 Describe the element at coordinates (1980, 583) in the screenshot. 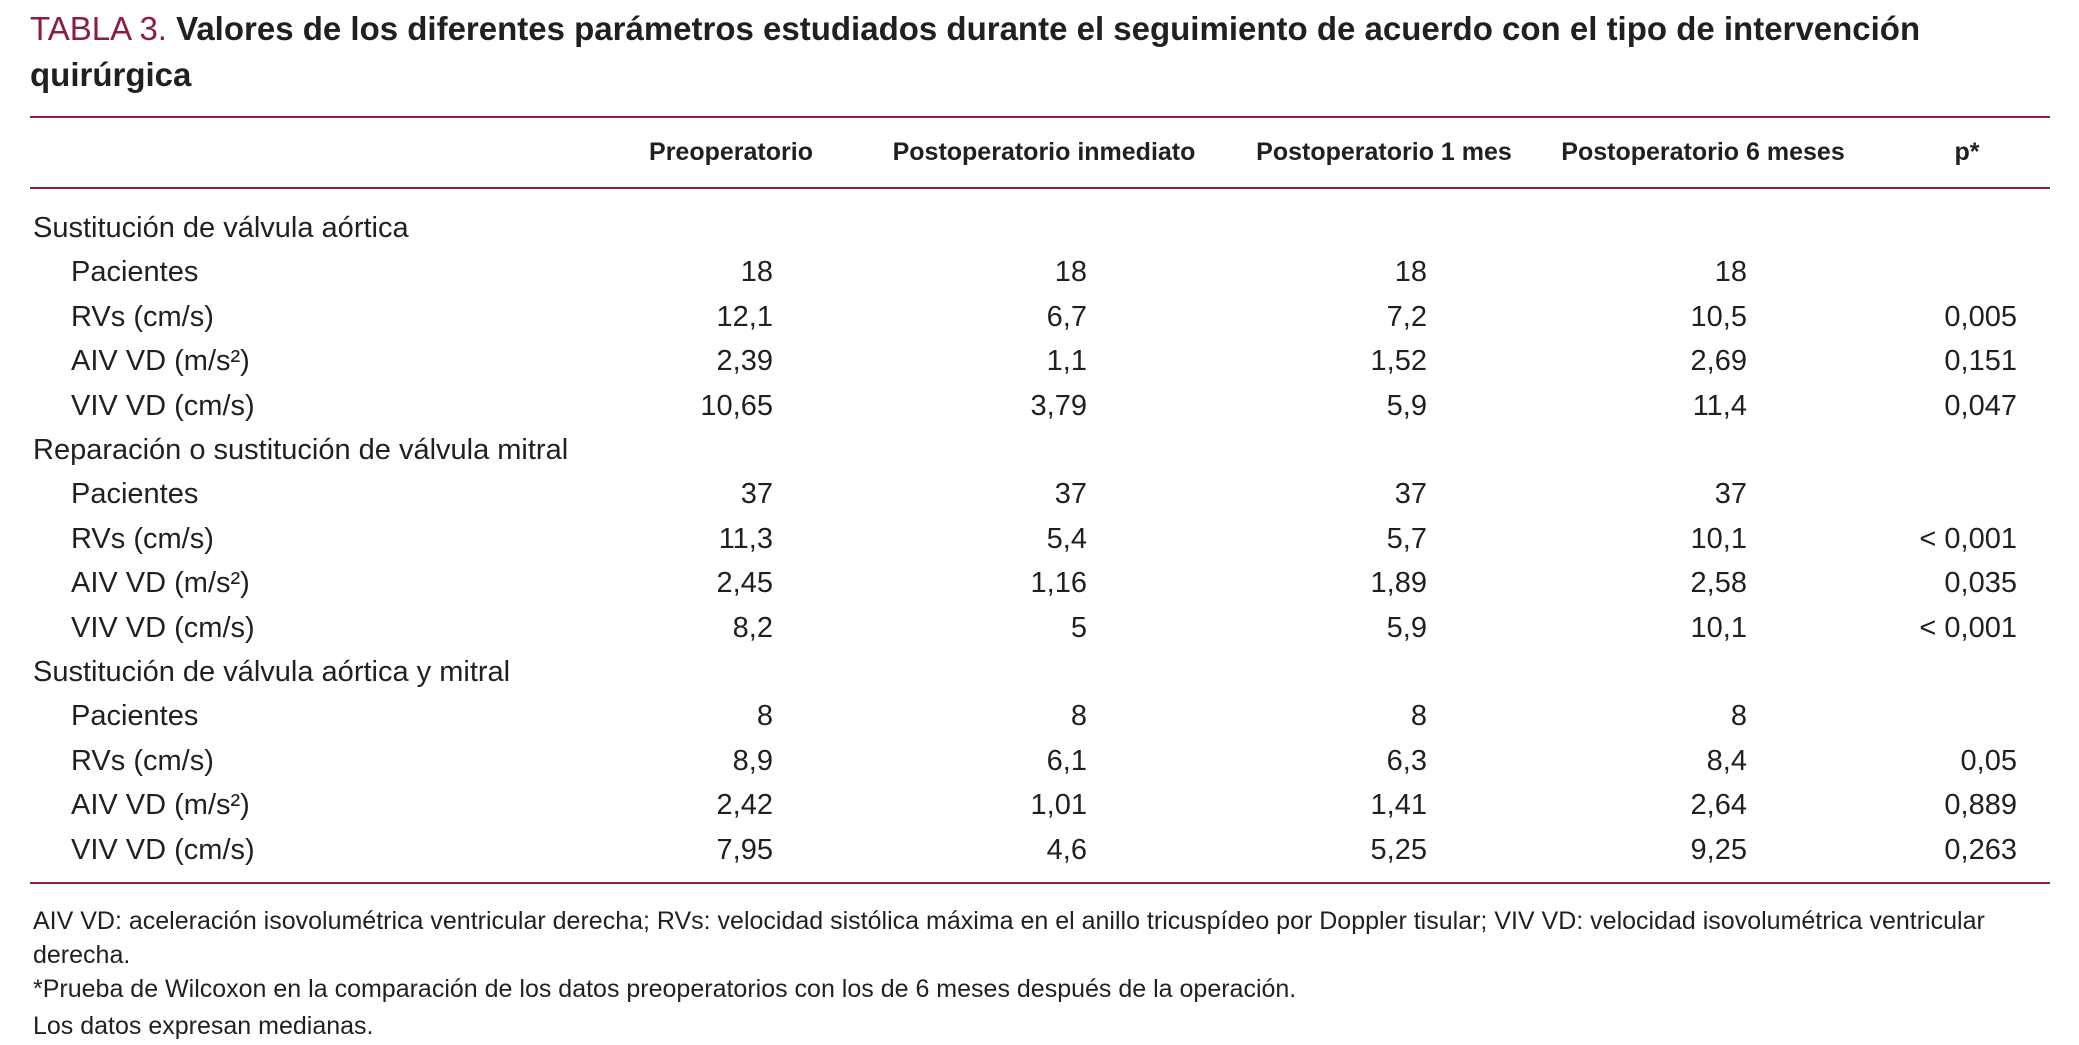

I see `cell-value: 0,035` at that location.